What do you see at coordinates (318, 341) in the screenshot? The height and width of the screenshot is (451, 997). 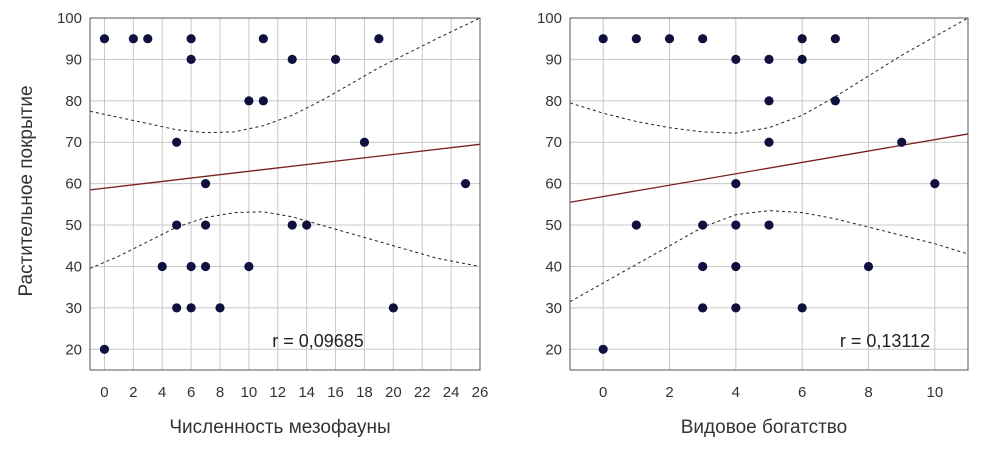 I see `correlation-annotation: r = 0,09685` at bounding box center [318, 341].